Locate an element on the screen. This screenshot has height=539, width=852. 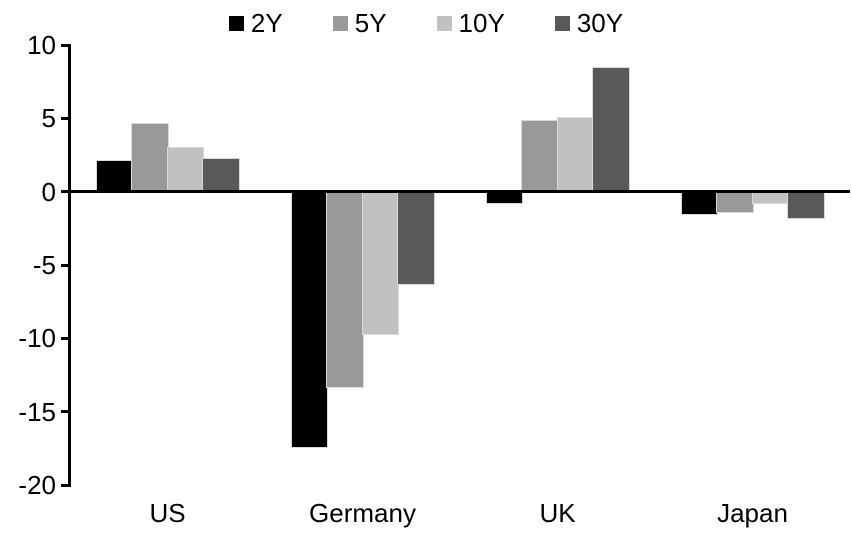
legend-label: 30Y is located at coordinates (600, 23).